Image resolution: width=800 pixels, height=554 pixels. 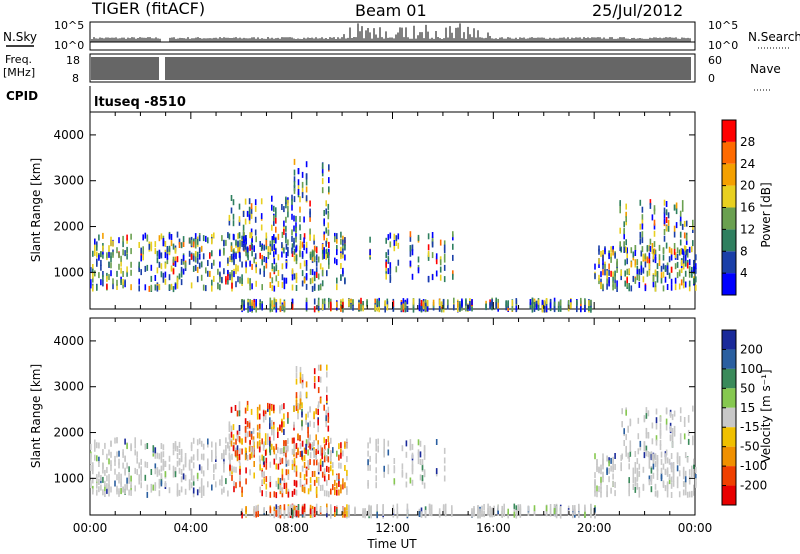 What do you see at coordinates (36, 416) in the screenshot?
I see `velocity-ylabel: Slant Range [km]` at bounding box center [36, 416].